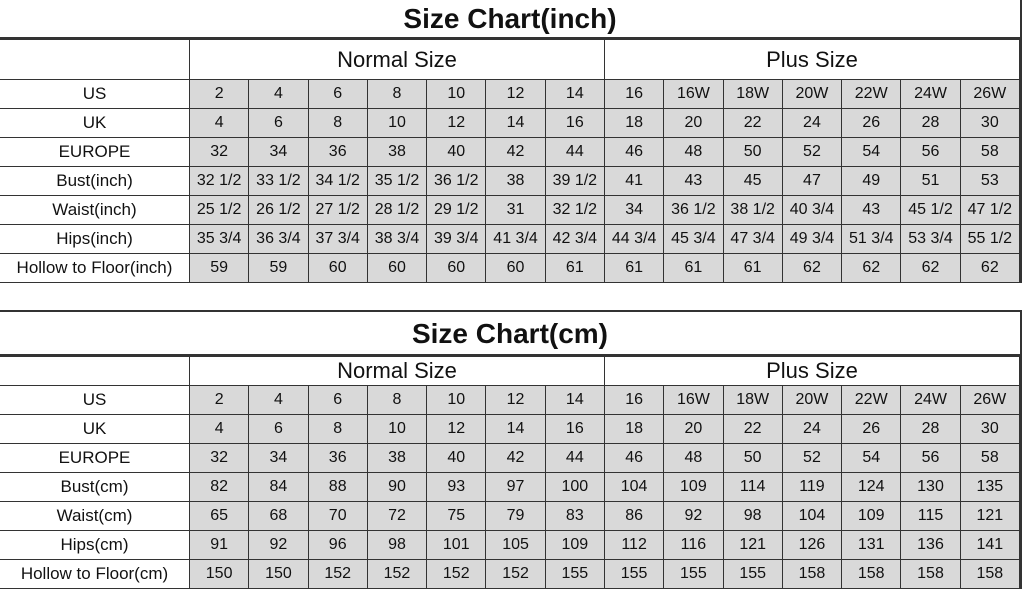 The width and height of the screenshot is (1024, 600). What do you see at coordinates (752, 181) in the screenshot?
I see `table-cell: 45` at bounding box center [752, 181].